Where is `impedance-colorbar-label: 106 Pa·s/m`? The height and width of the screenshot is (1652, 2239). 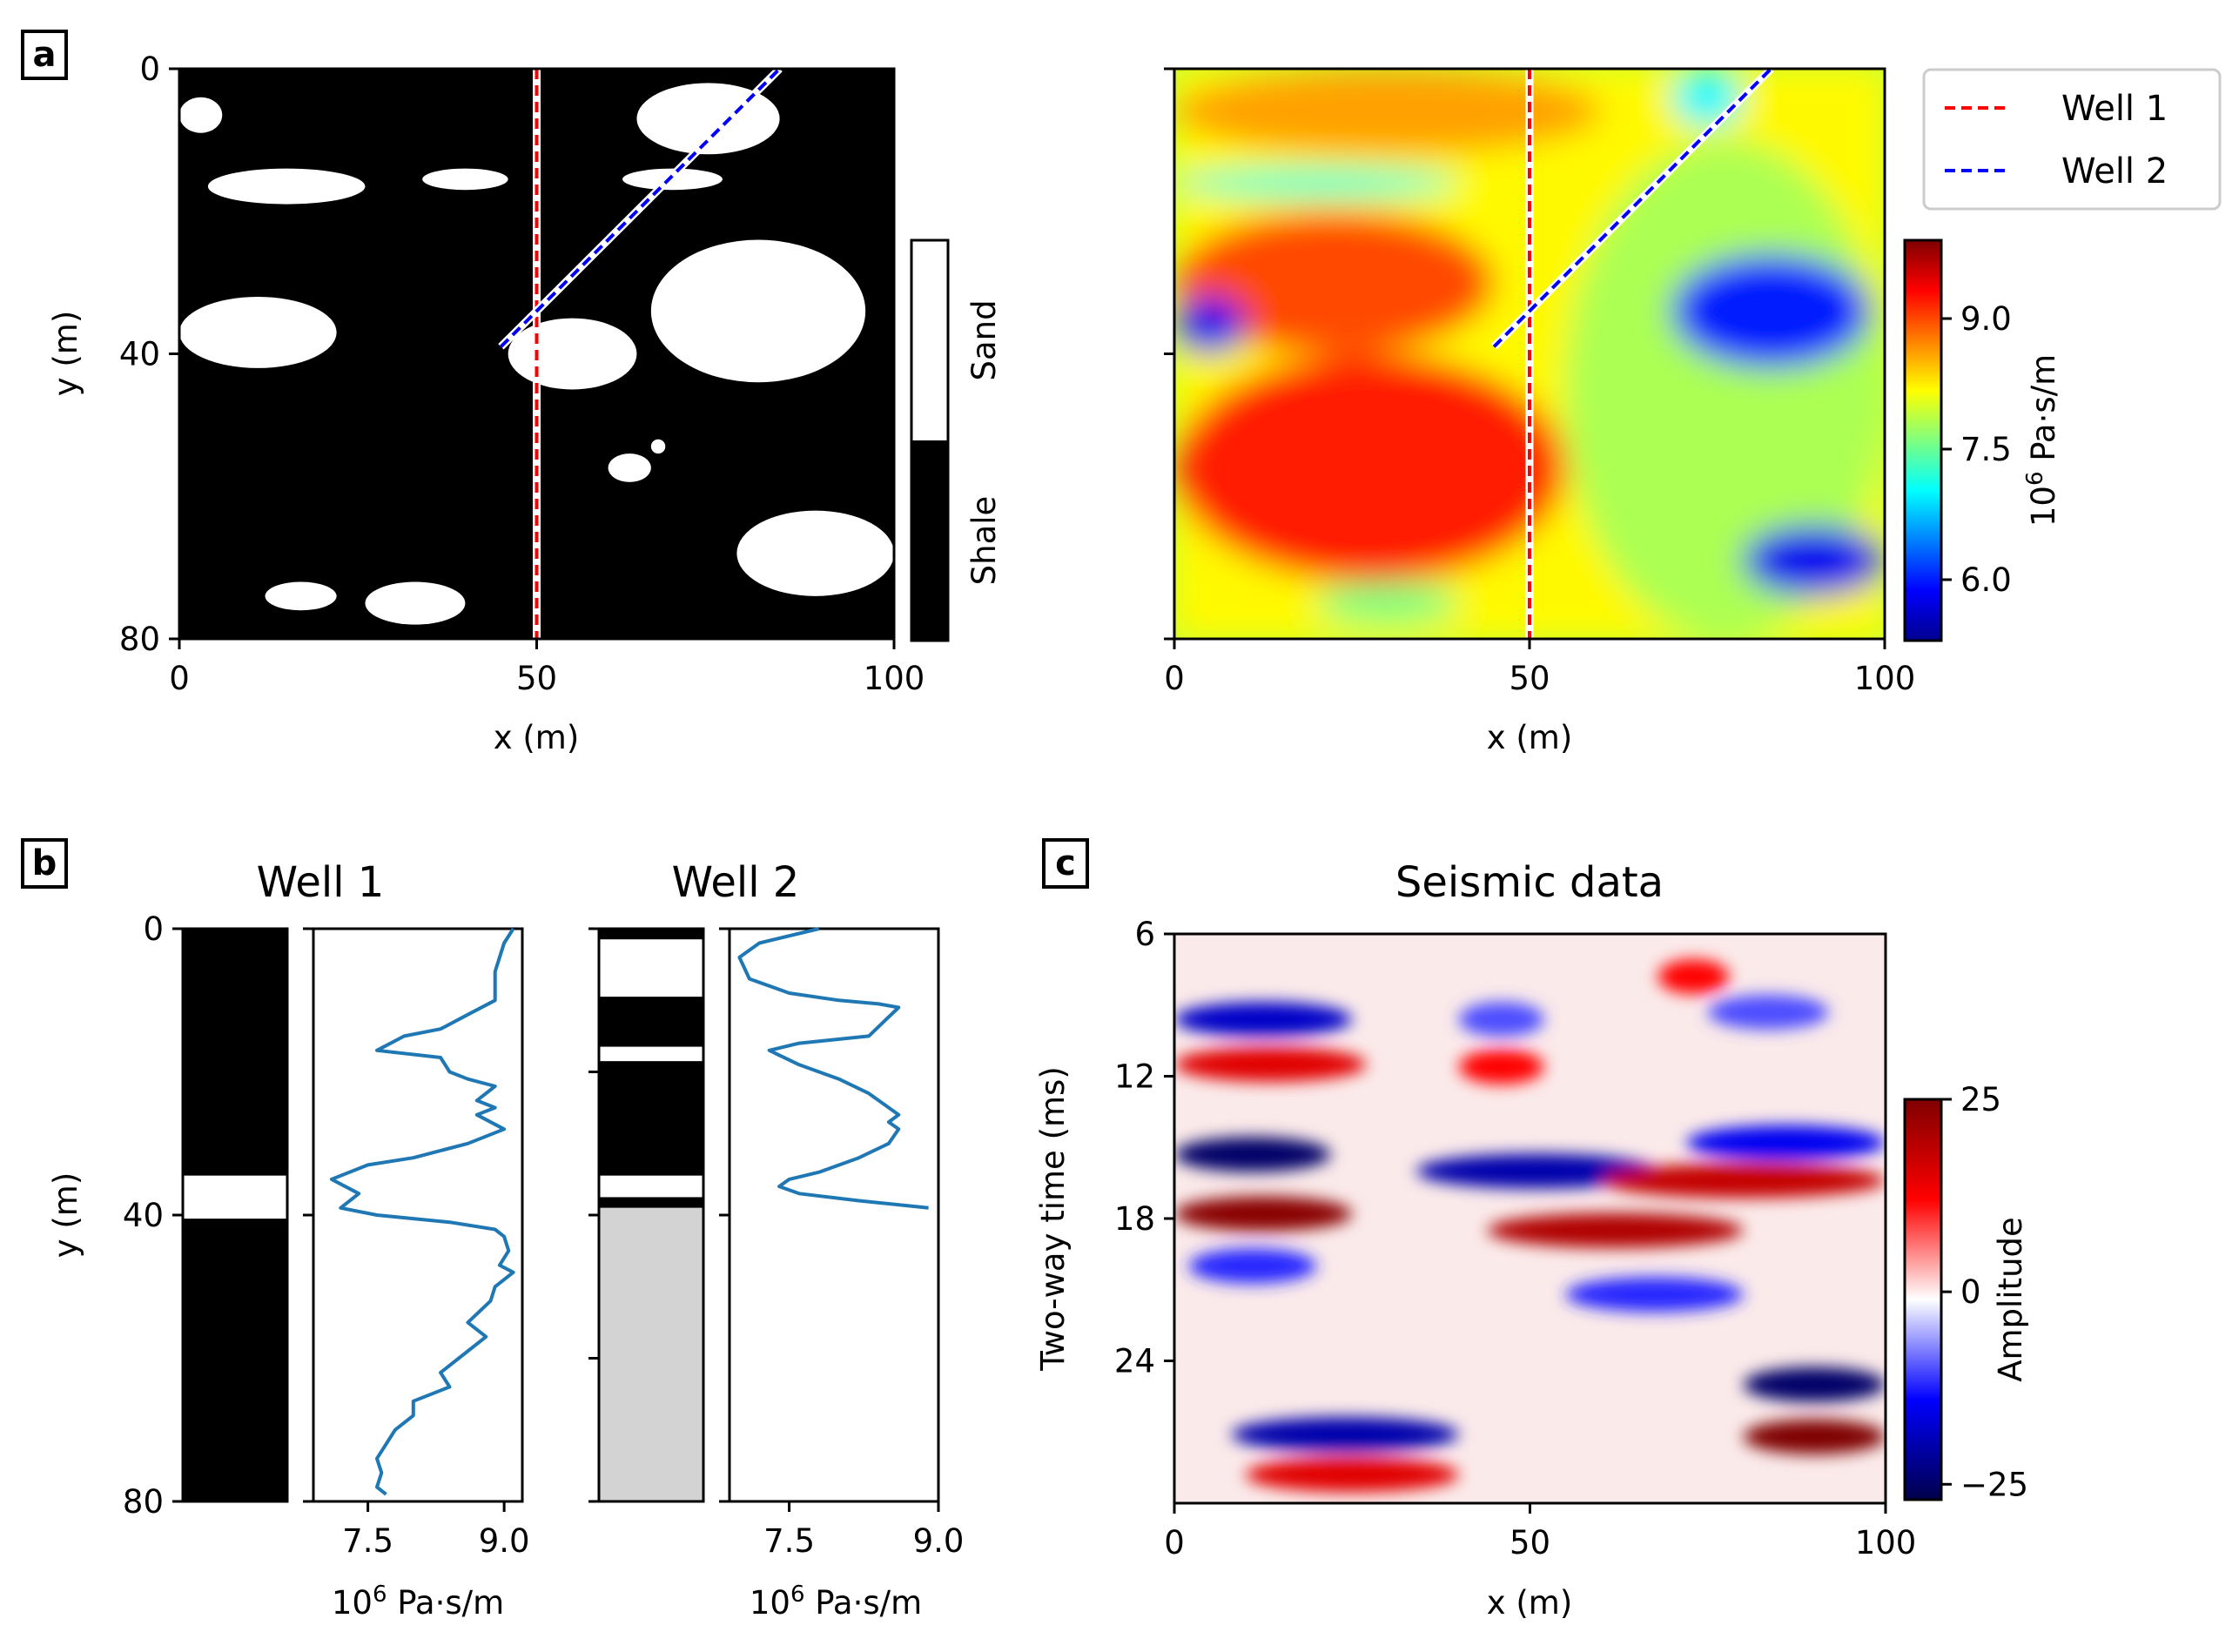 impedance-colorbar-label: 106 Pa·s/m is located at coordinates (2042, 441).